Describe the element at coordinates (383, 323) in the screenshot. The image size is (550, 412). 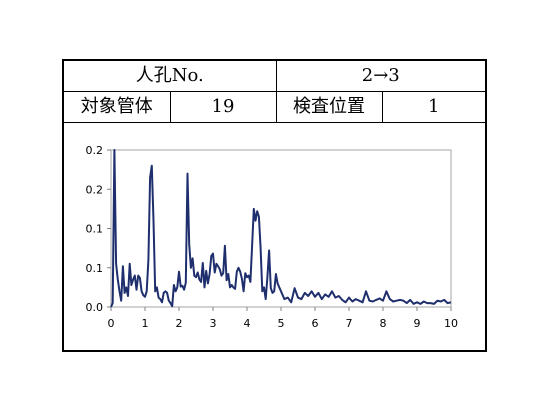
I see `x-tick-label: 8` at that location.